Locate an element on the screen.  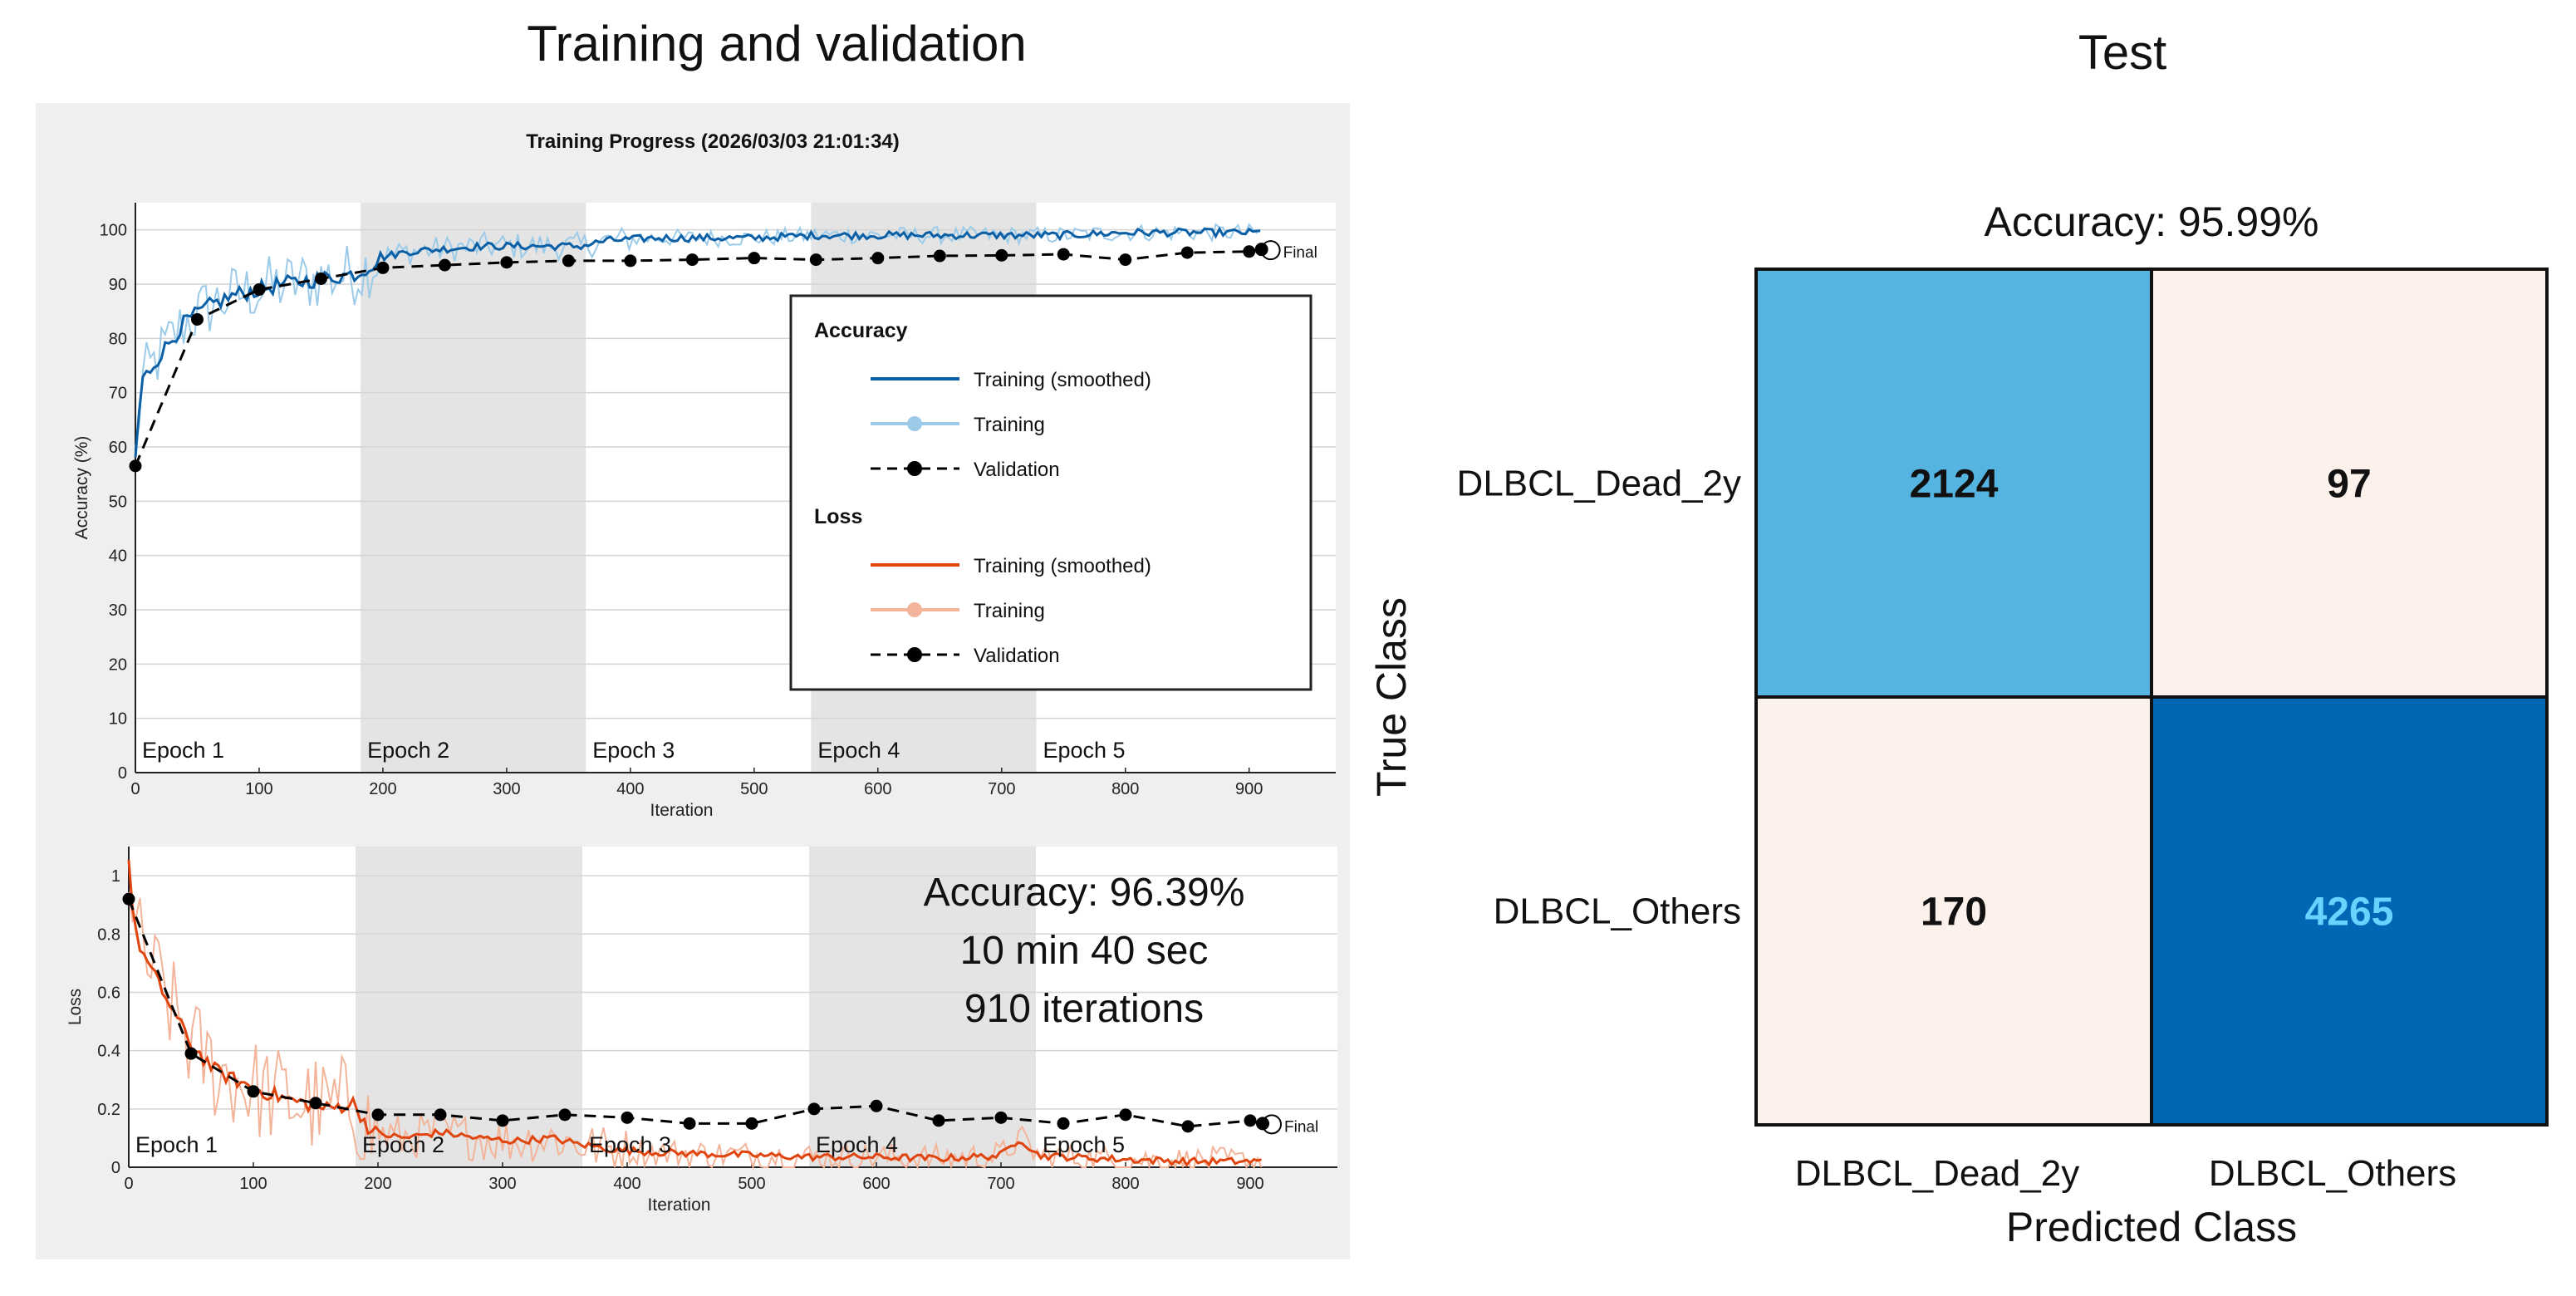
left-heading: Training and validation is located at coordinates (777, 44).